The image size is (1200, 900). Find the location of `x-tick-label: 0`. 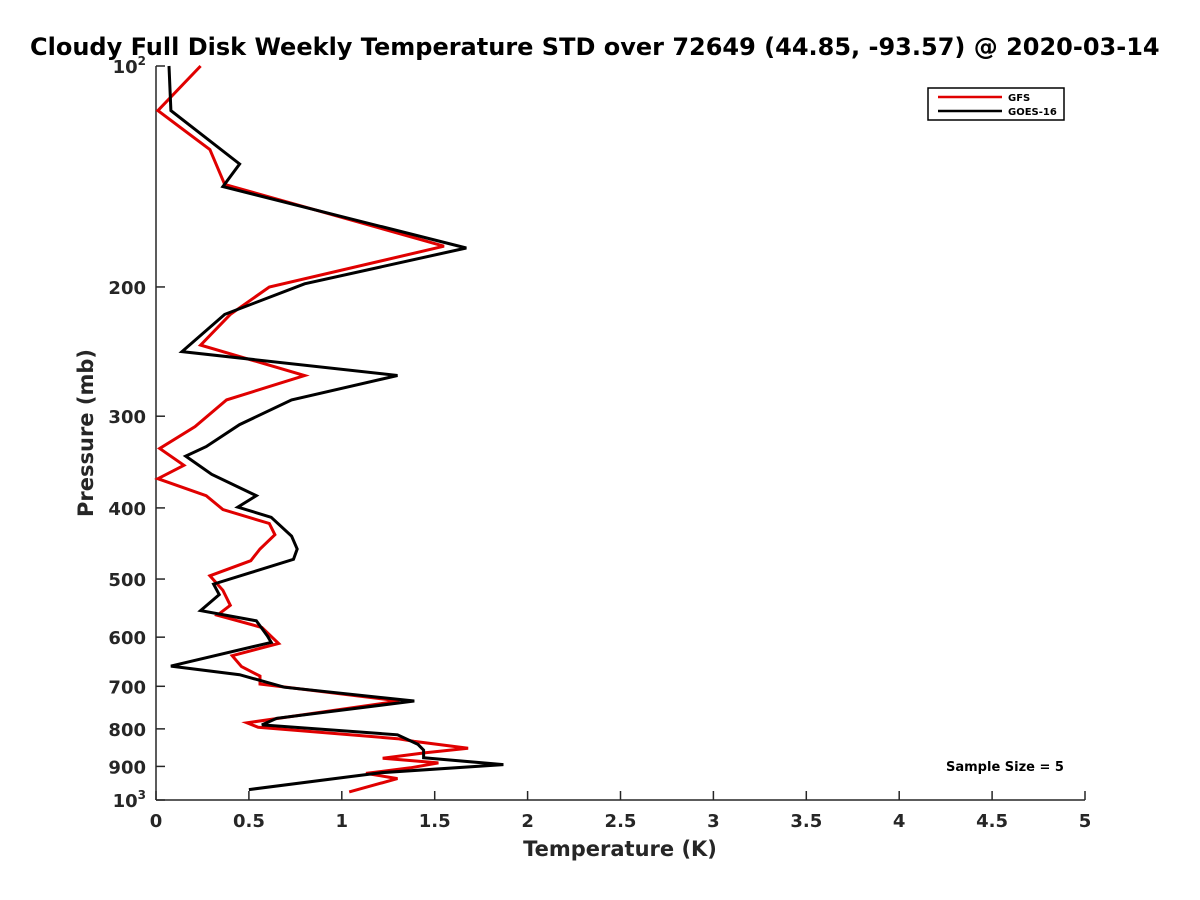

x-tick-label: 0 is located at coordinates (156, 821).